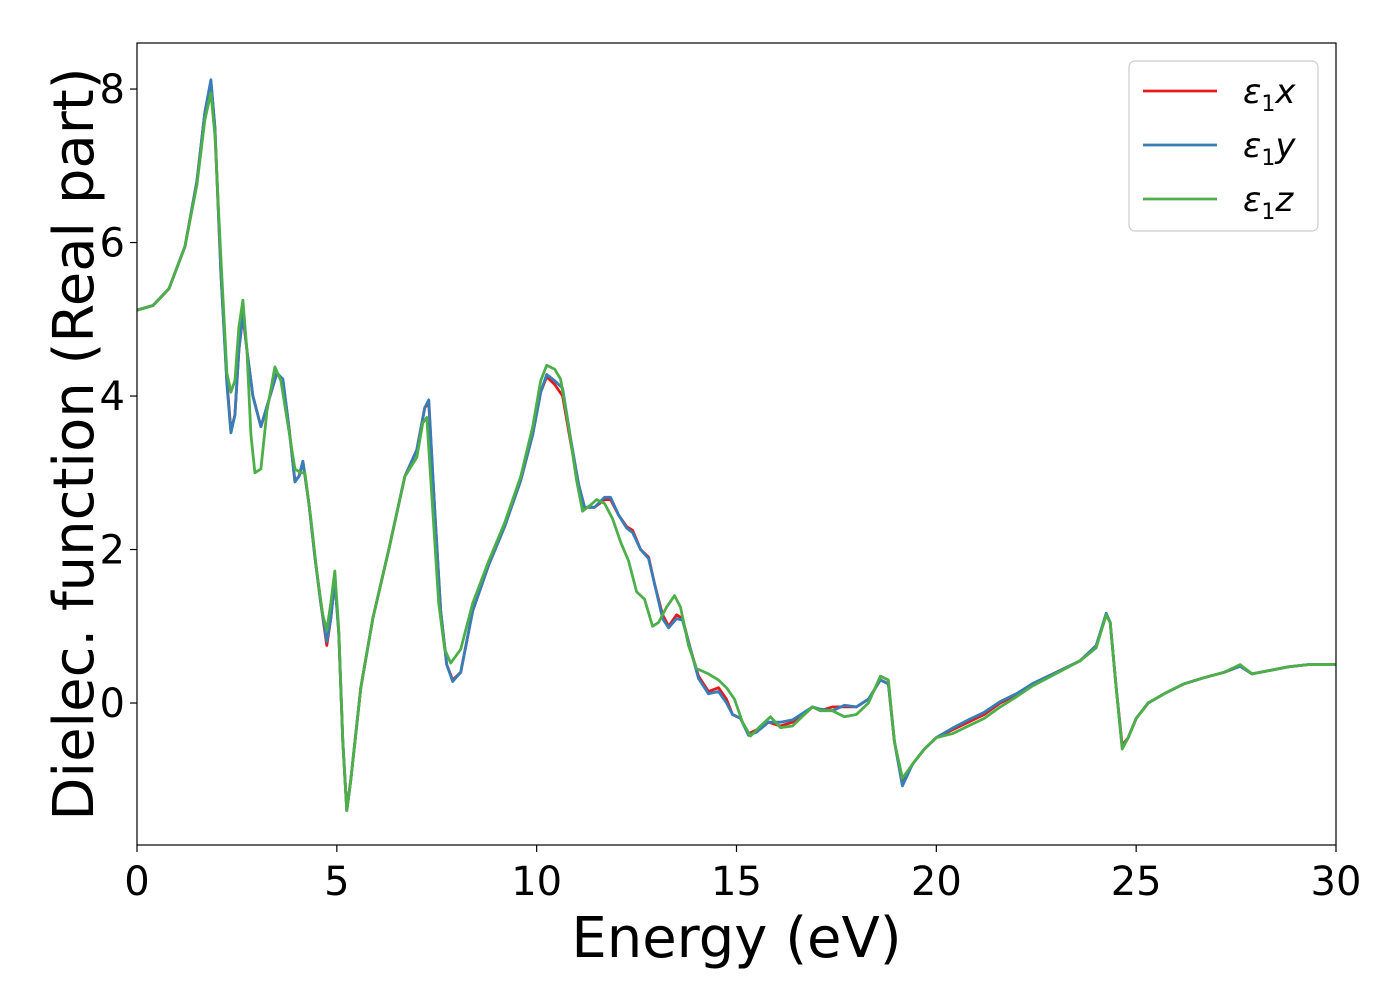  What do you see at coordinates (736, 882) in the screenshot?
I see `x-tick-label: 15` at bounding box center [736, 882].